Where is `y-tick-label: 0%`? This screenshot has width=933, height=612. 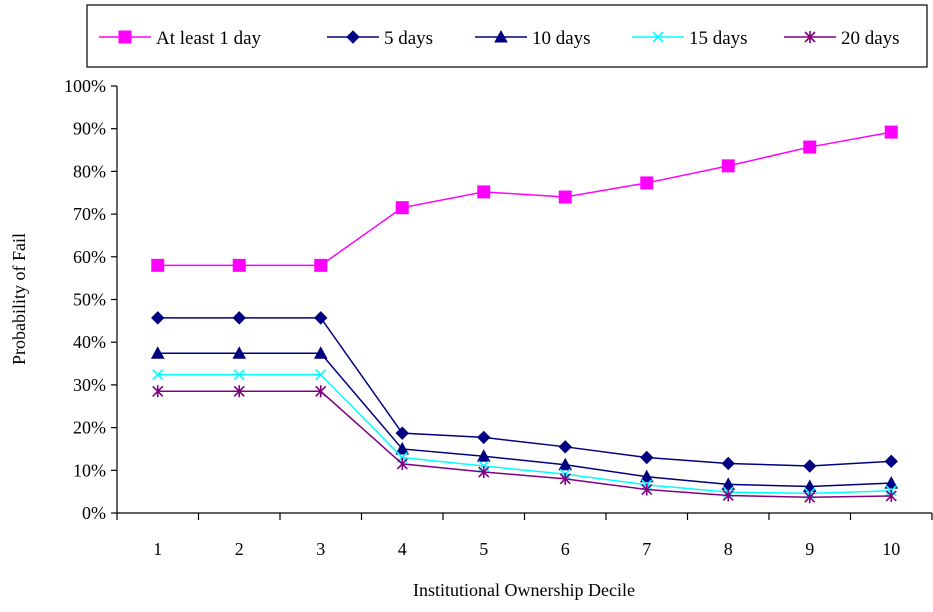 y-tick-label: 0% is located at coordinates (94, 513).